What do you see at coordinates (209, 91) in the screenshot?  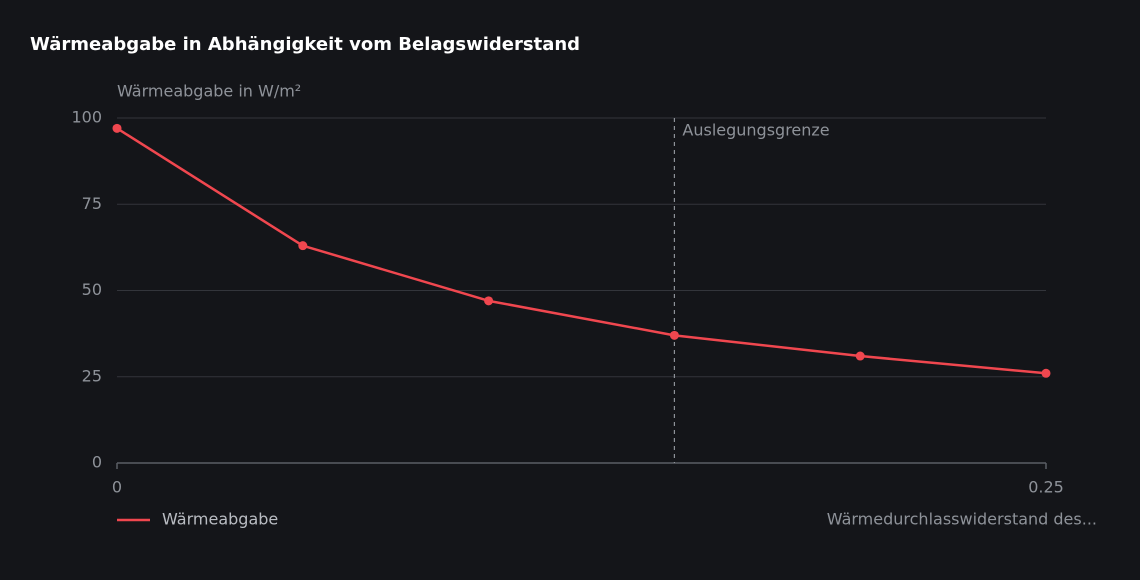 I see `y-axis-label: Wärmeabgabe in W/m²` at bounding box center [209, 91].